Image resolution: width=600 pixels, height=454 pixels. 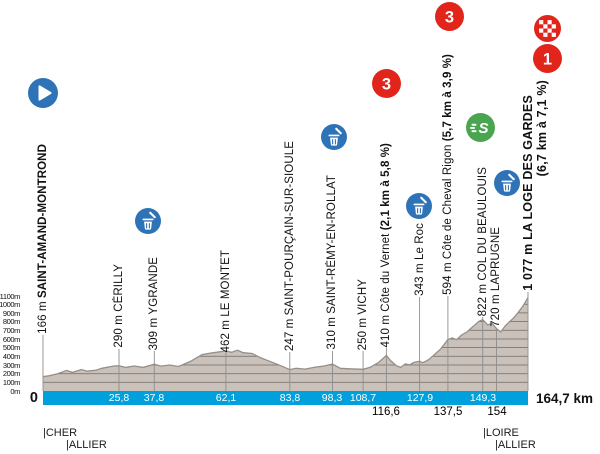 What do you see at coordinates (118, 288) in the screenshot?
I see `waypoint-name: CÉRILLY` at bounding box center [118, 288].